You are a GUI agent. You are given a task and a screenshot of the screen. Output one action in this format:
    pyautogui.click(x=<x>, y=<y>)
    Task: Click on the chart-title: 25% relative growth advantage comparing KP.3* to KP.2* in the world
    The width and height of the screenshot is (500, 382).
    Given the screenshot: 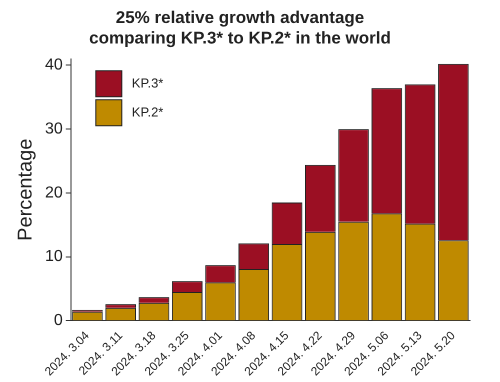 What is the action you would take?
    pyautogui.click(x=240, y=28)
    